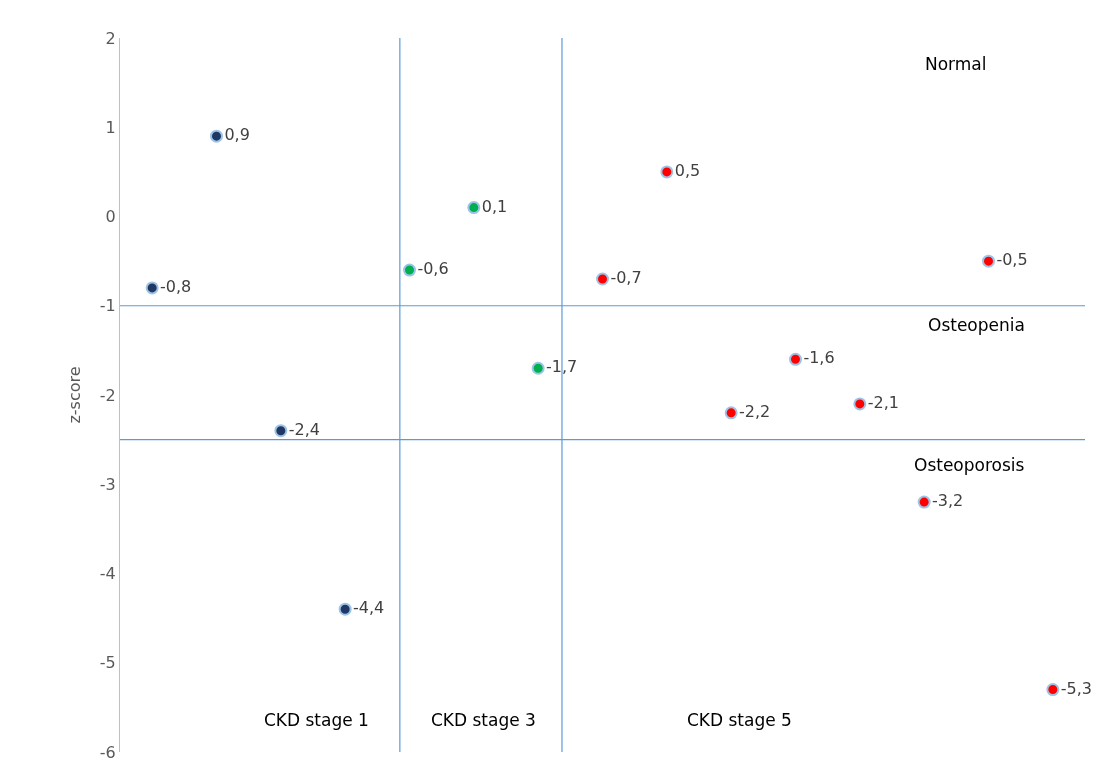  What do you see at coordinates (107, 395) in the screenshot?
I see `y-tick-label: -2` at bounding box center [107, 395].